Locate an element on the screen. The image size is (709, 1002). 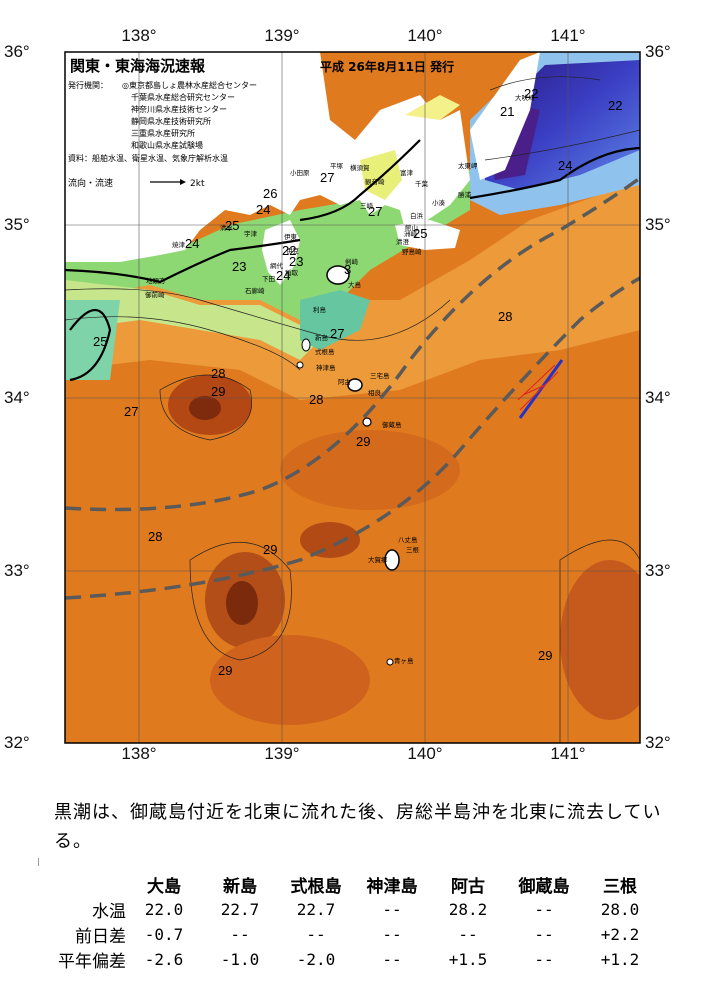
place-label: 伊豆 is located at coordinates (293, 250).